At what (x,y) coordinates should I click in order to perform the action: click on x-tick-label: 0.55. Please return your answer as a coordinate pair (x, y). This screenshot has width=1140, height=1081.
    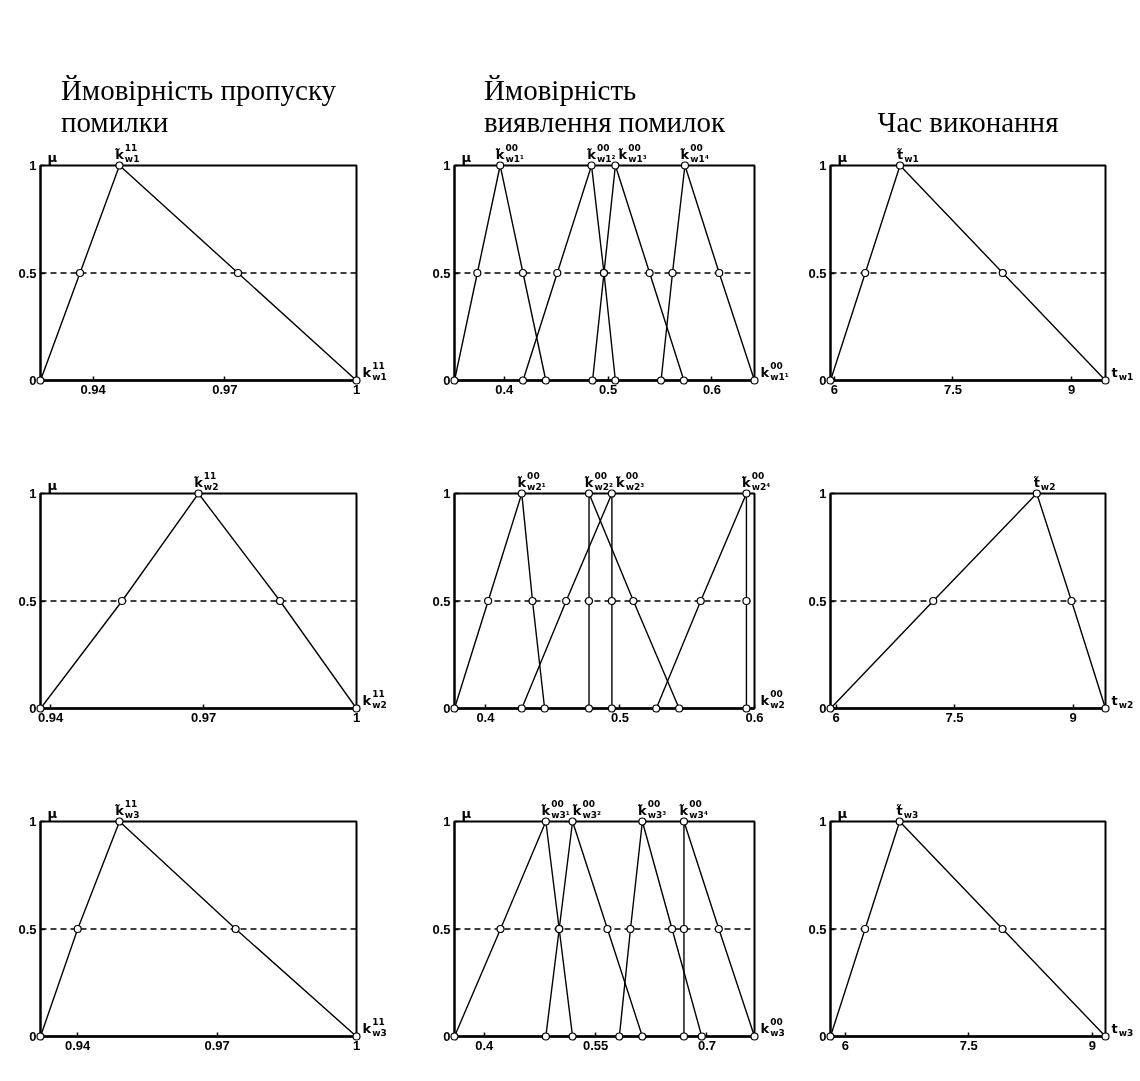
    Looking at the image, I should click on (595, 1045).